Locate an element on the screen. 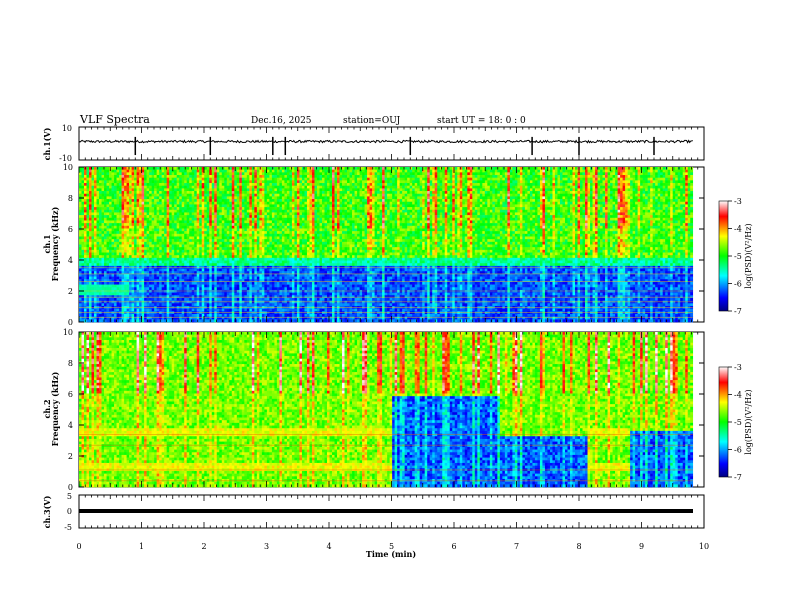 This screenshot has width=792, height=612. ch3-ytick-mid: 0 is located at coordinates (69, 511).